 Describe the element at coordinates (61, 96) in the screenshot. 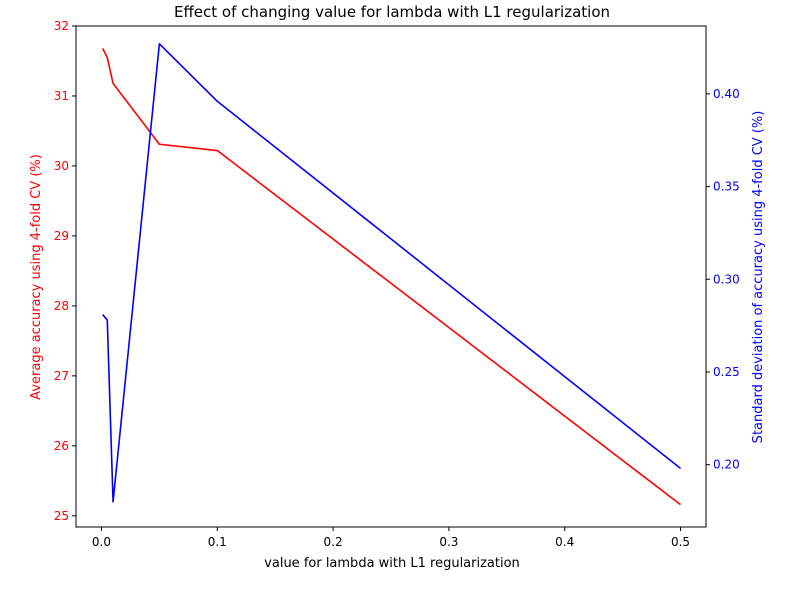

I see `y-left-tick-label: 31` at that location.